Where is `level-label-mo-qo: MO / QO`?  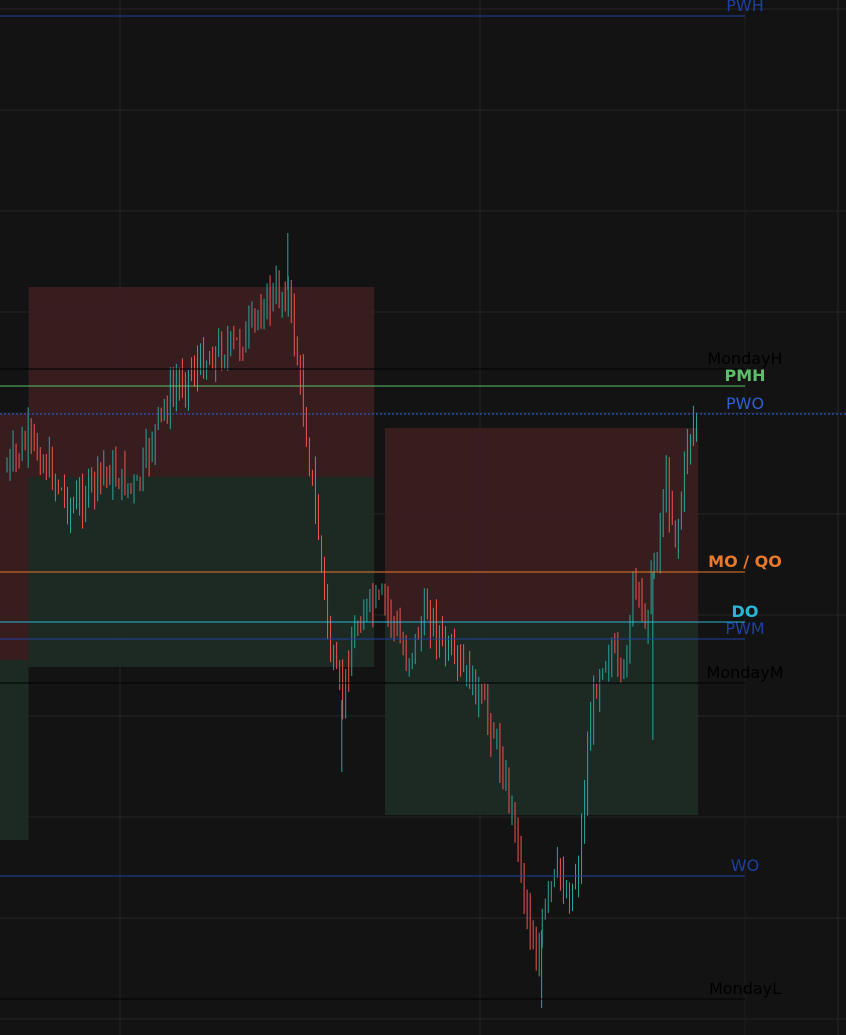
level-label-mo-qo: MO / QO is located at coordinates (745, 561).